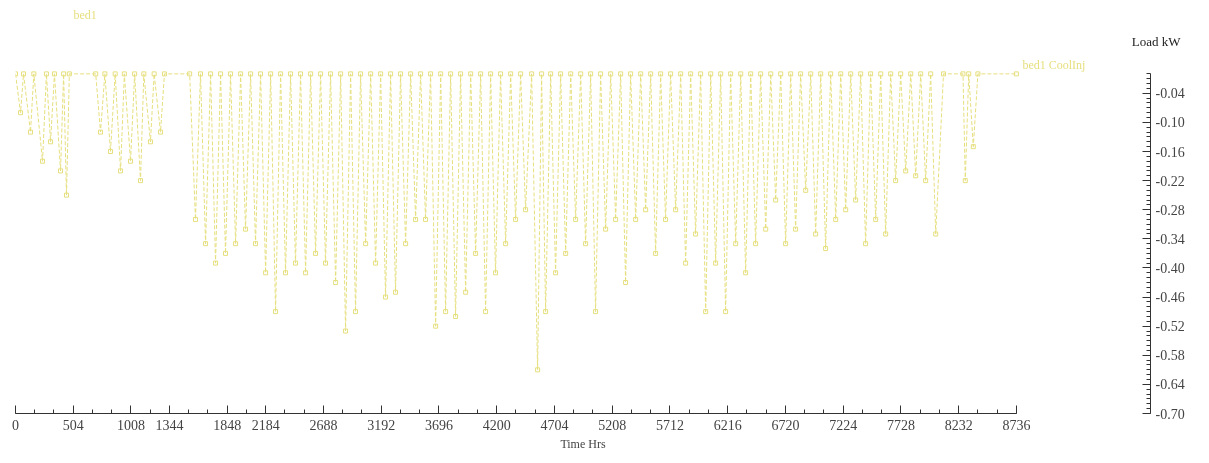  I want to click on x-tick-label: 6216, so click(727, 425).